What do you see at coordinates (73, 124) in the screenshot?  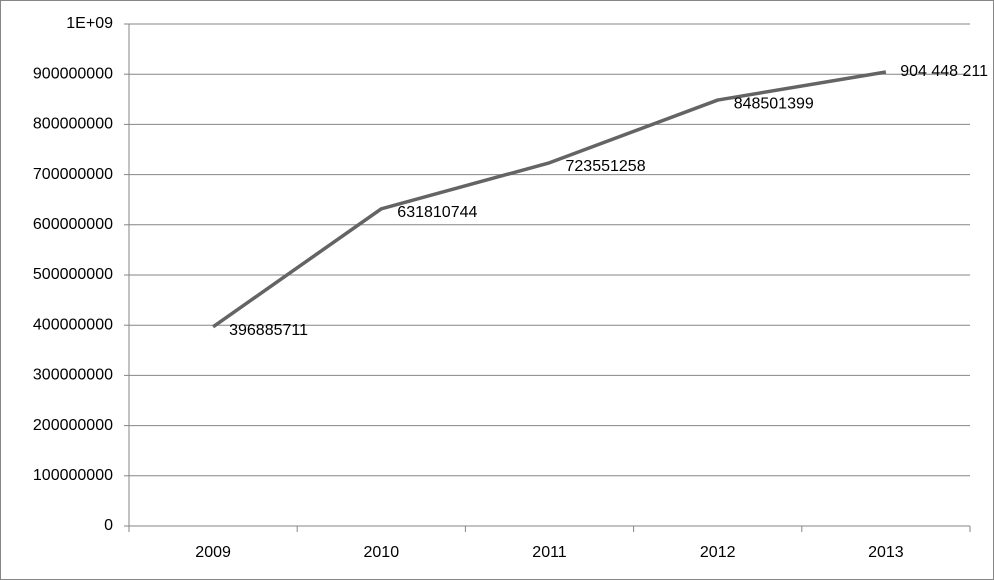 I see `y-tick-label: 800000000` at bounding box center [73, 124].